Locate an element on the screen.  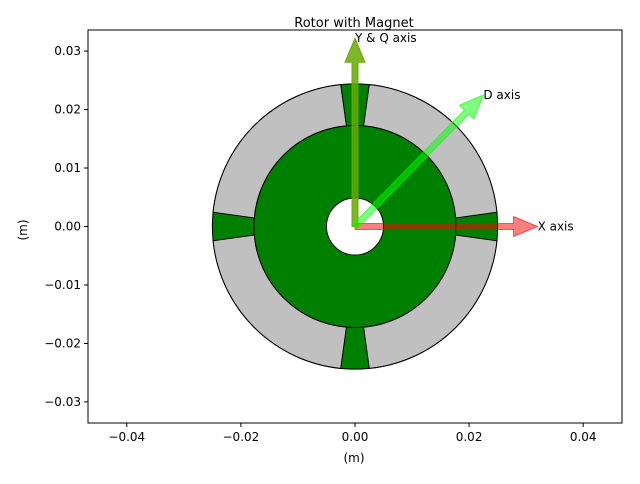
y-axis-label: (m) is located at coordinates (23, 229).